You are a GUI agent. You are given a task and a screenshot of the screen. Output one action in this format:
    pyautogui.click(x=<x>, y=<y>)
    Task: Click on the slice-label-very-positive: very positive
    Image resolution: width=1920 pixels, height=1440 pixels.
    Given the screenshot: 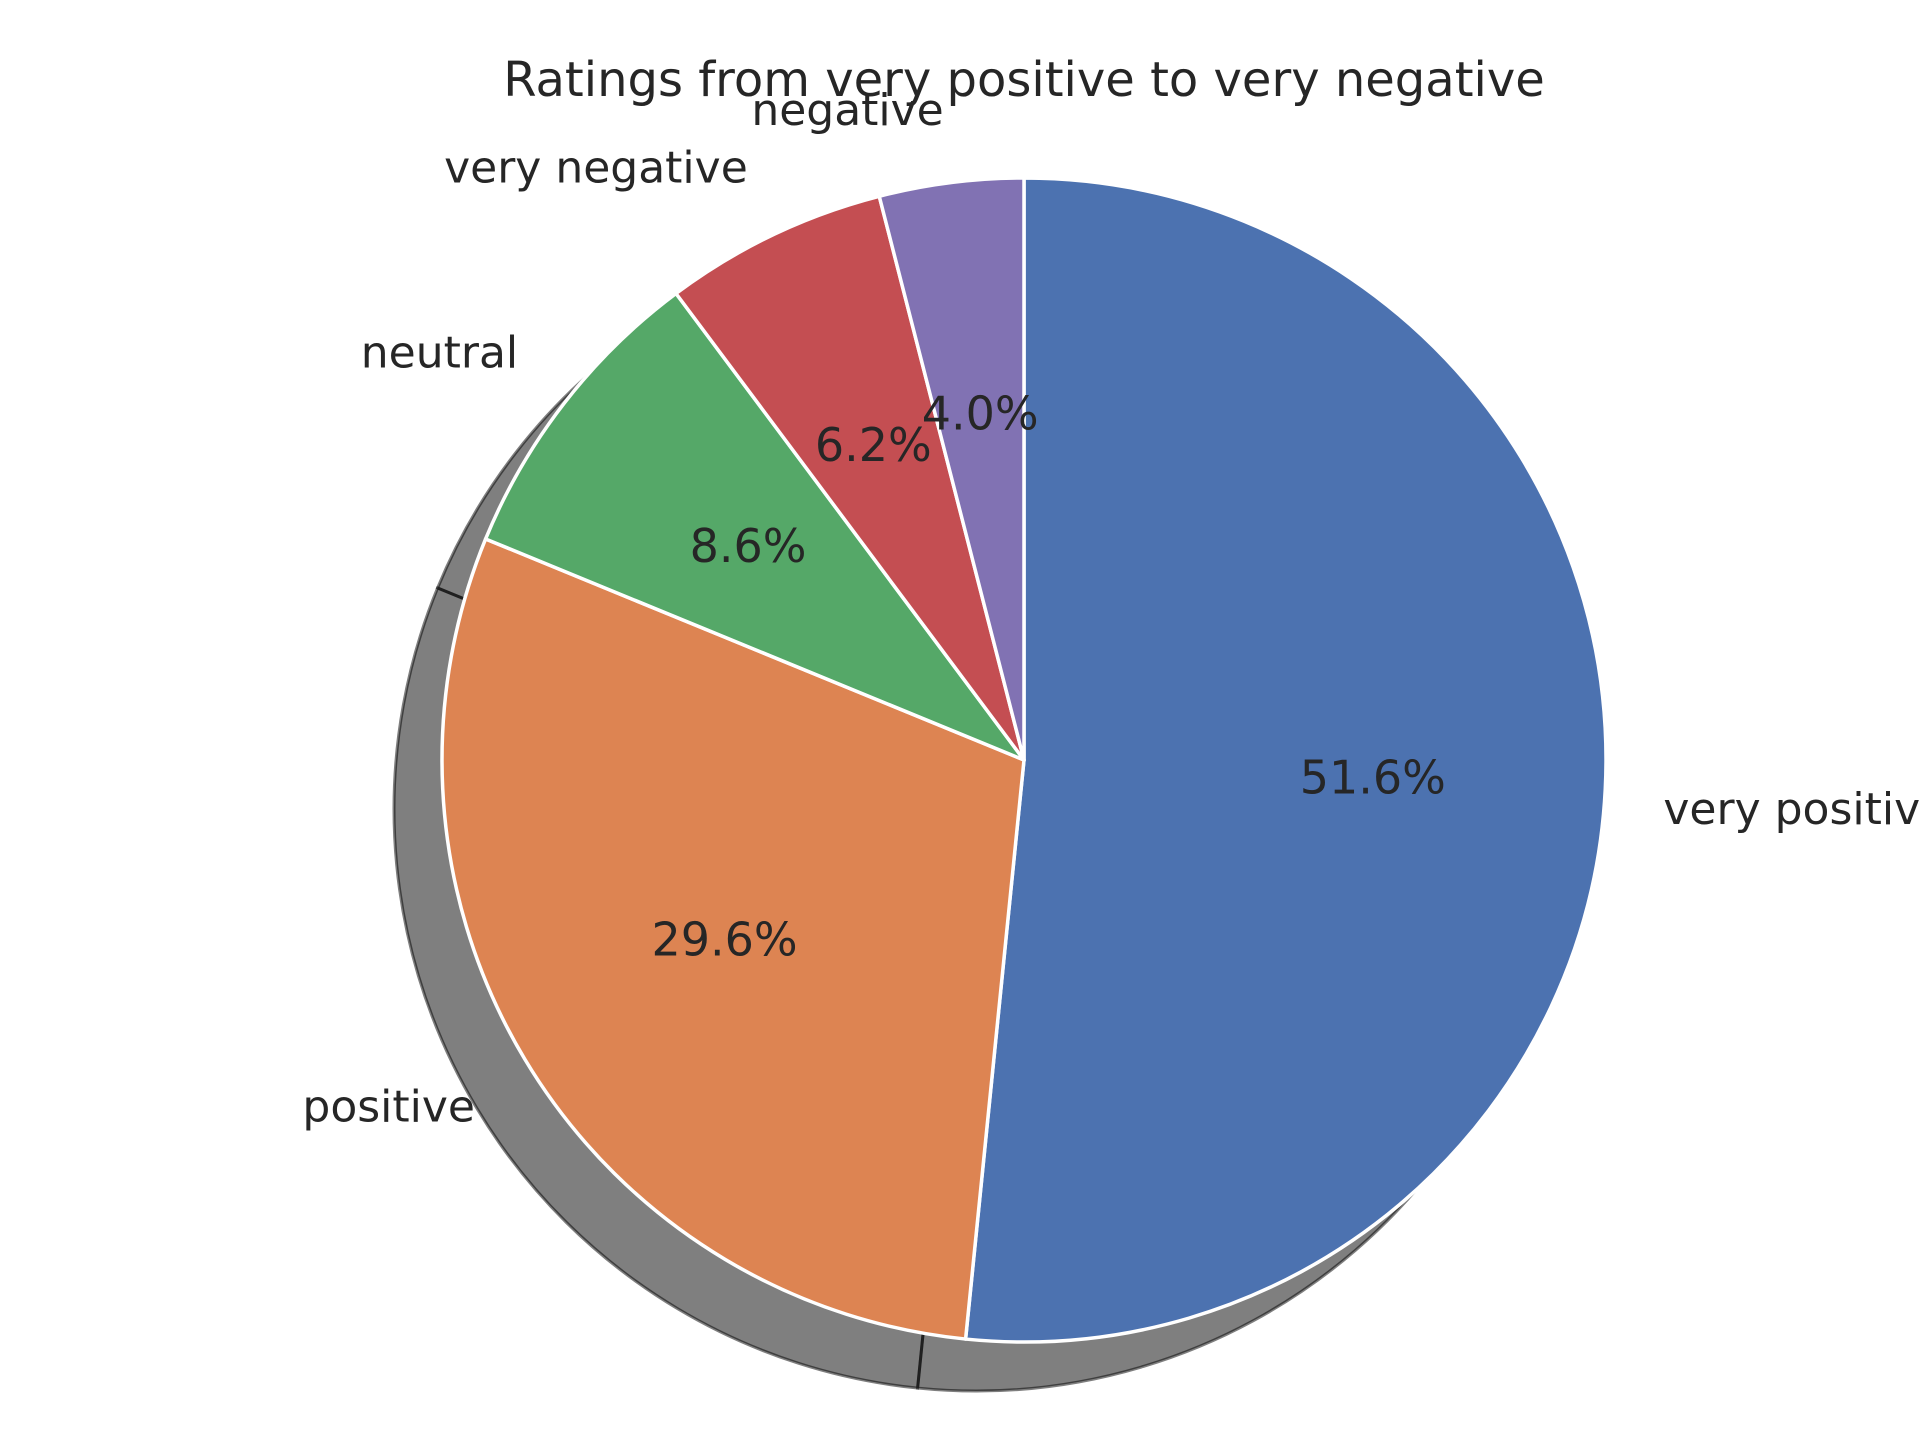 What is the action you would take?
    pyautogui.click(x=1791, y=809)
    